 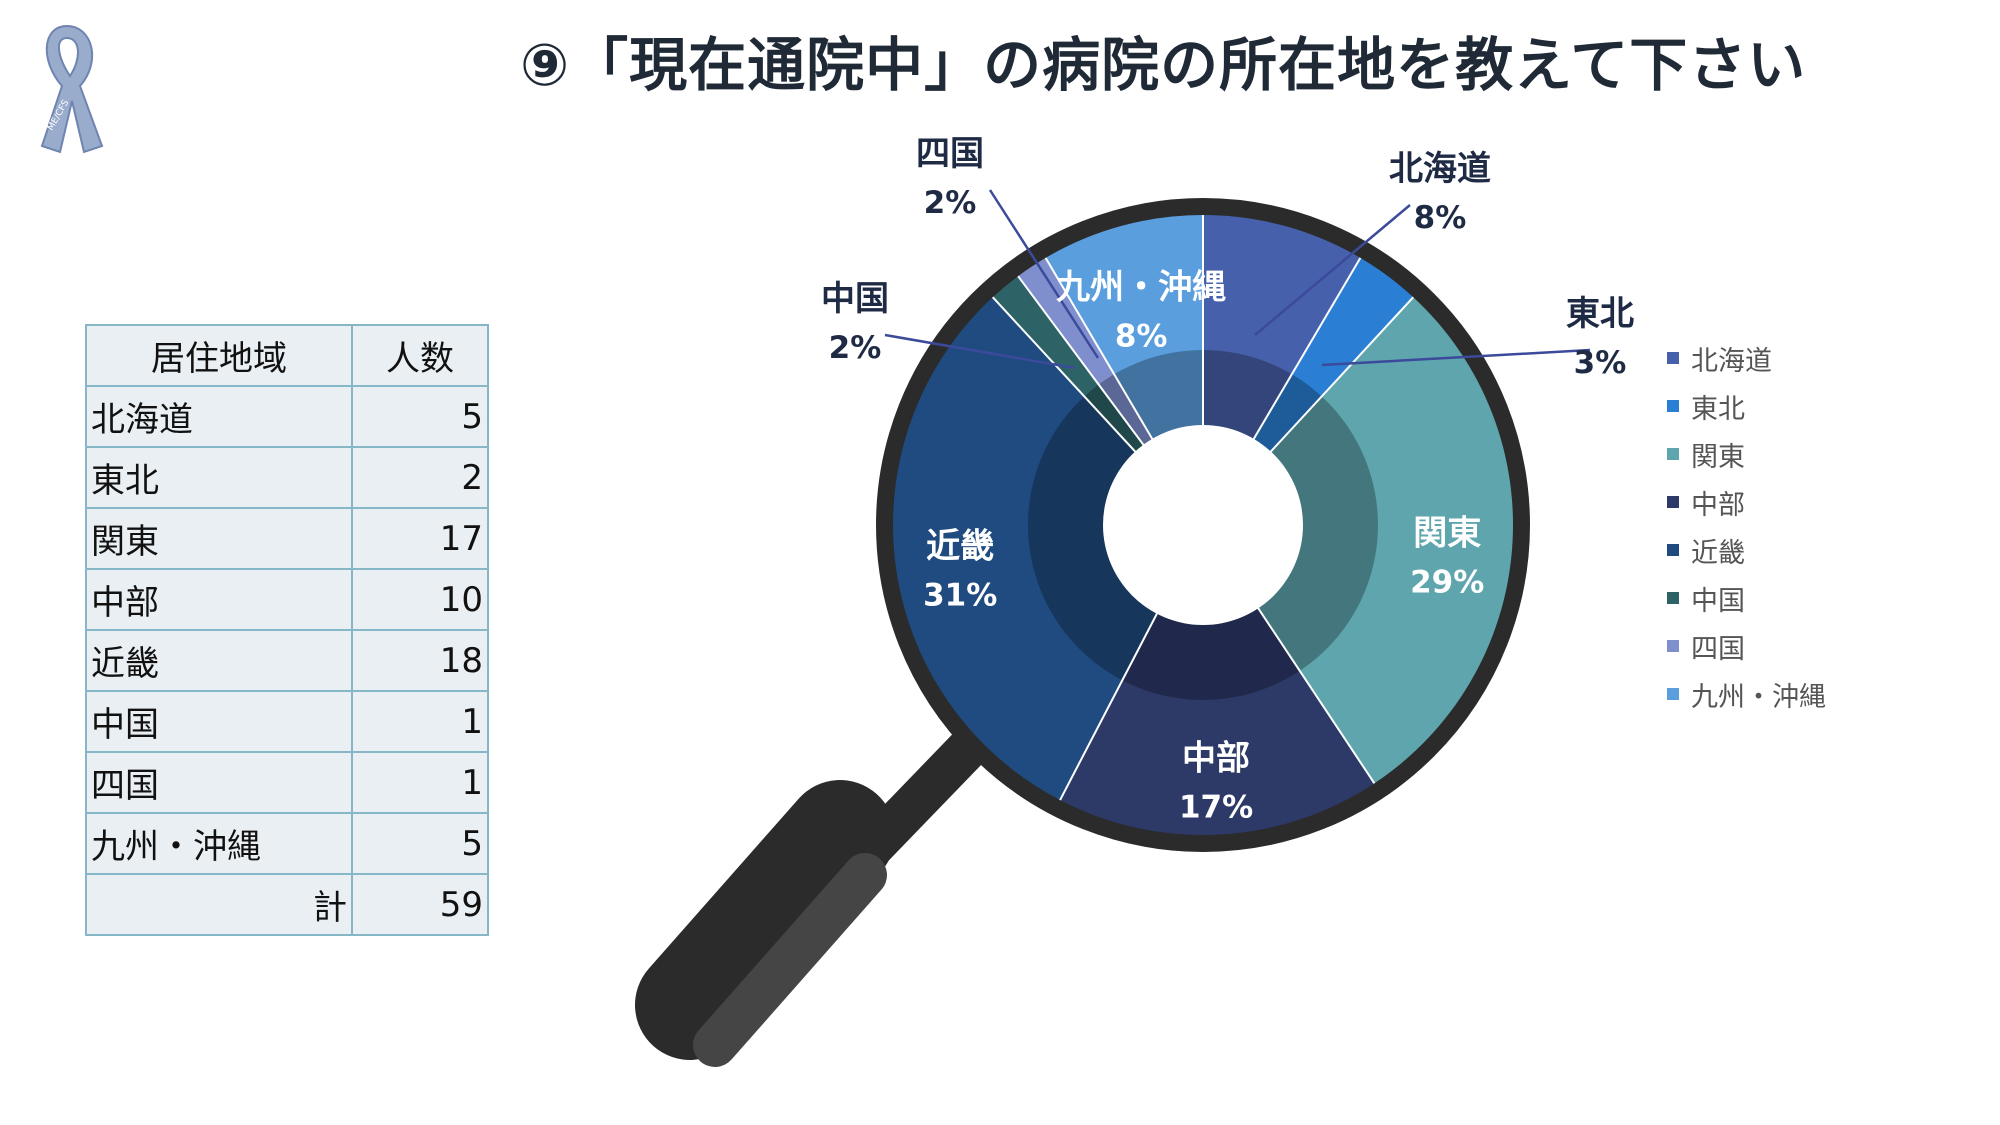 I want to click on legend-item: 四国, so click(x=1746, y=646).